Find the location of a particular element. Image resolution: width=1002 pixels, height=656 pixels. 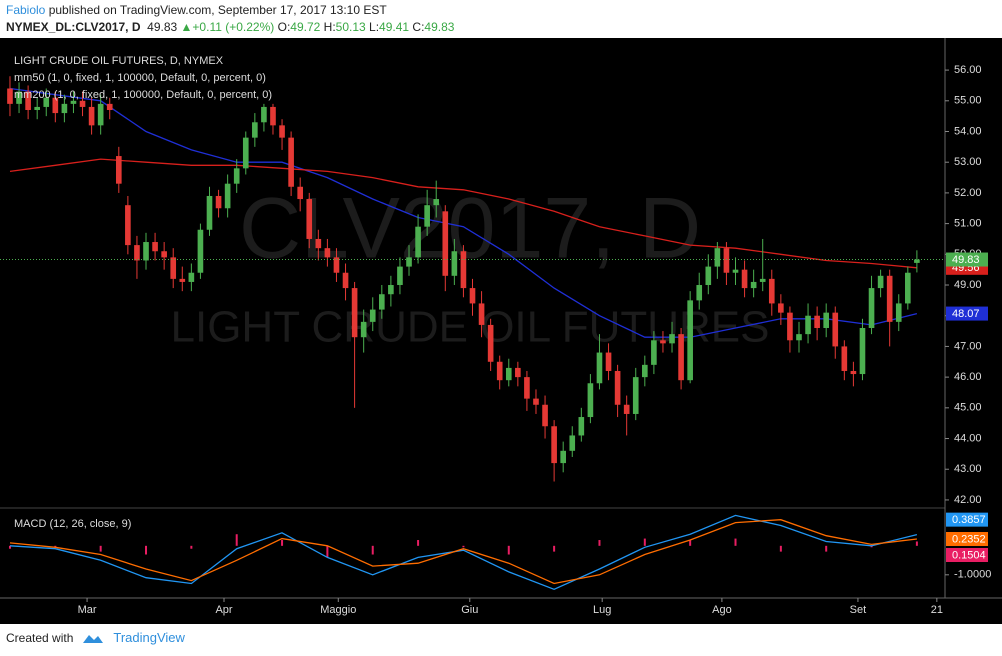

last-price: 49.83 is located at coordinates (162, 27).